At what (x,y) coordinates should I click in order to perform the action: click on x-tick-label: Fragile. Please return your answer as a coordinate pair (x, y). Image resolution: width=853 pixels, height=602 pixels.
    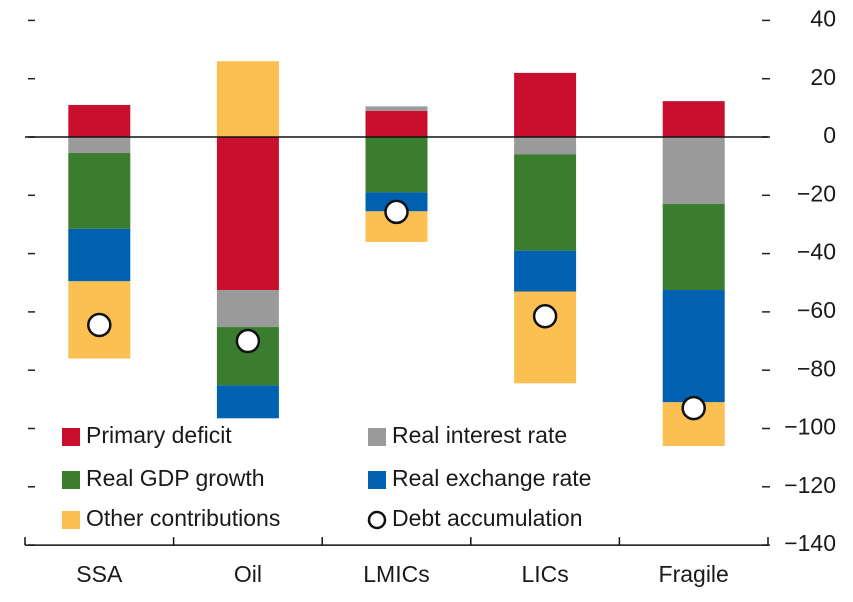
    Looking at the image, I should click on (694, 574).